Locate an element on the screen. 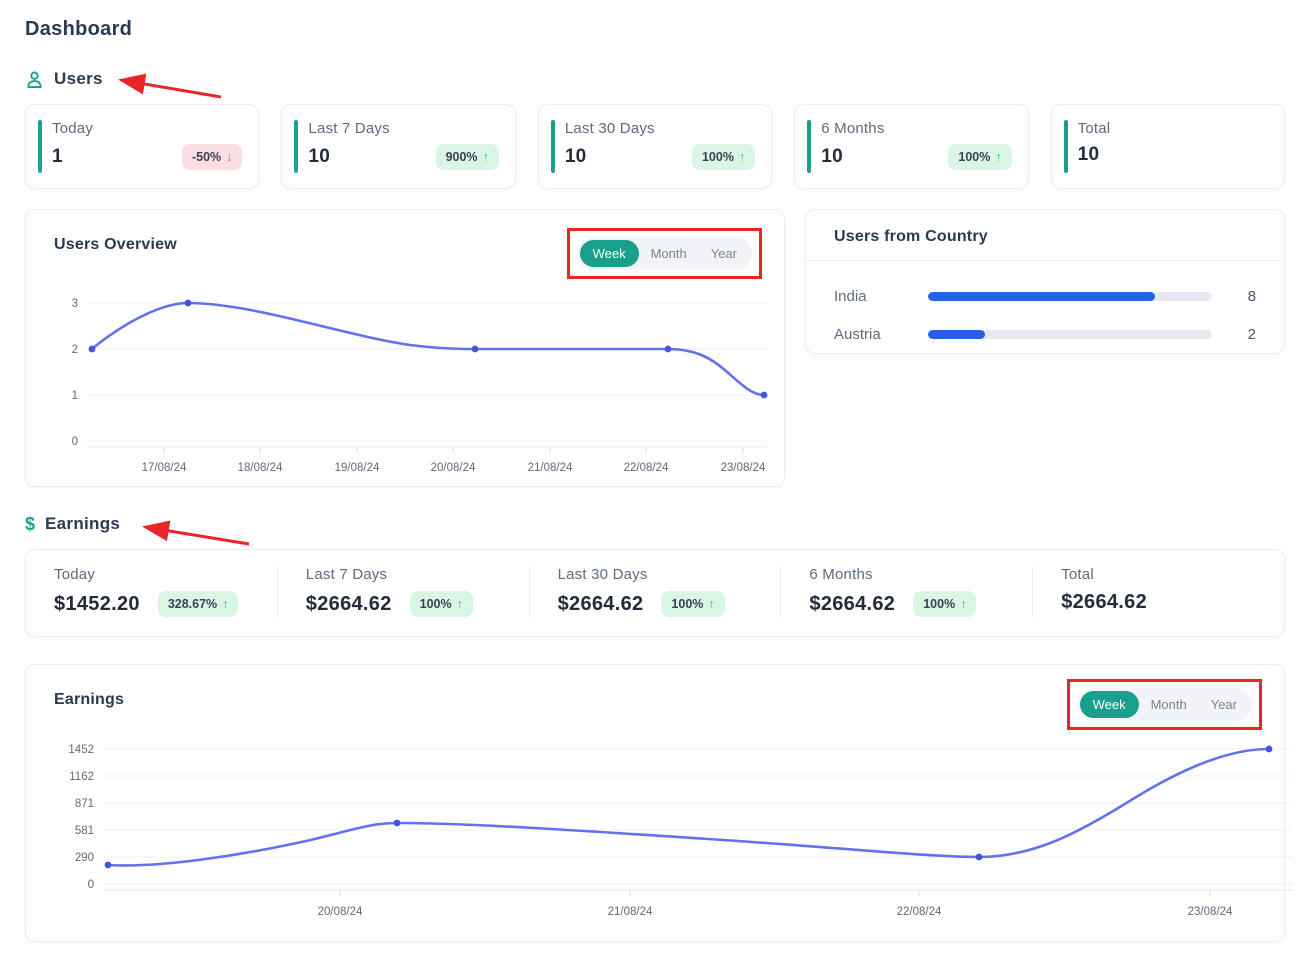 This screenshot has width=1310, height=973. users-series-line is located at coordinates (428, 349).